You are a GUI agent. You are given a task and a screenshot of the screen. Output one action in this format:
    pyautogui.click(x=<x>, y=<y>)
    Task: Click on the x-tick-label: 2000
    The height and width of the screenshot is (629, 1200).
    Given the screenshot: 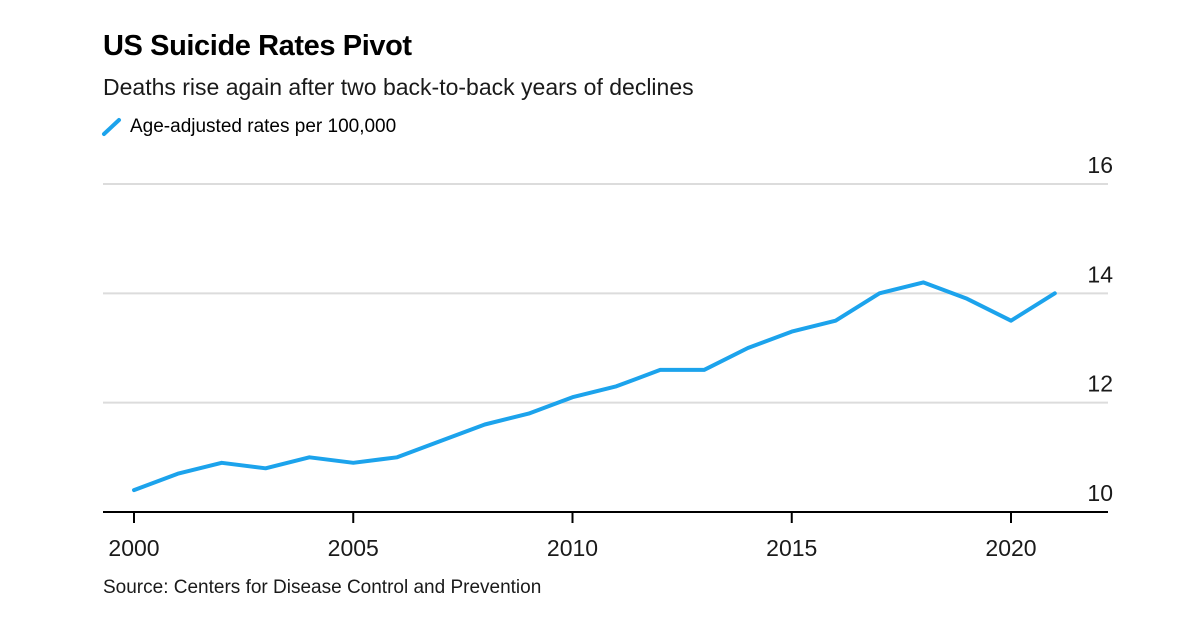 What is the action you would take?
    pyautogui.click(x=133, y=548)
    